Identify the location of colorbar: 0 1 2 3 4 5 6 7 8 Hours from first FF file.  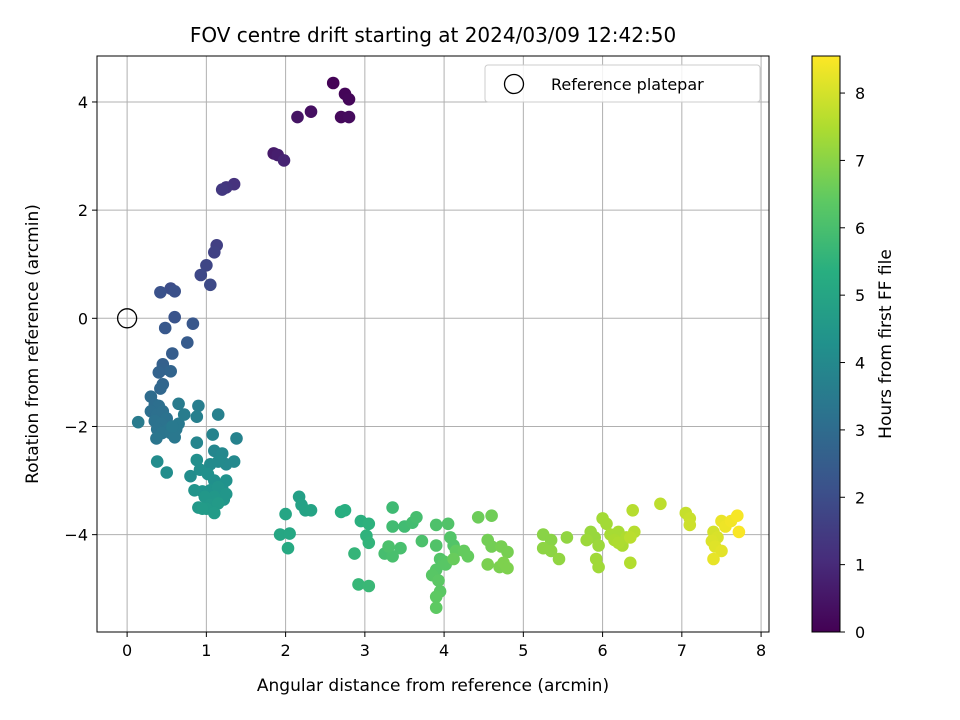
(853, 348).